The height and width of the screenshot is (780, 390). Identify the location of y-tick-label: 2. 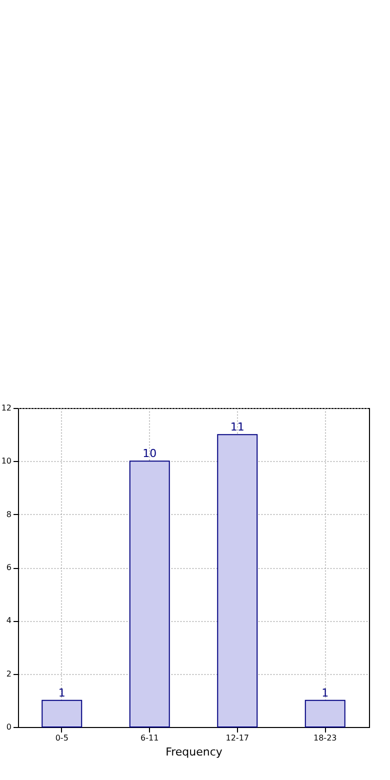
(9, 673).